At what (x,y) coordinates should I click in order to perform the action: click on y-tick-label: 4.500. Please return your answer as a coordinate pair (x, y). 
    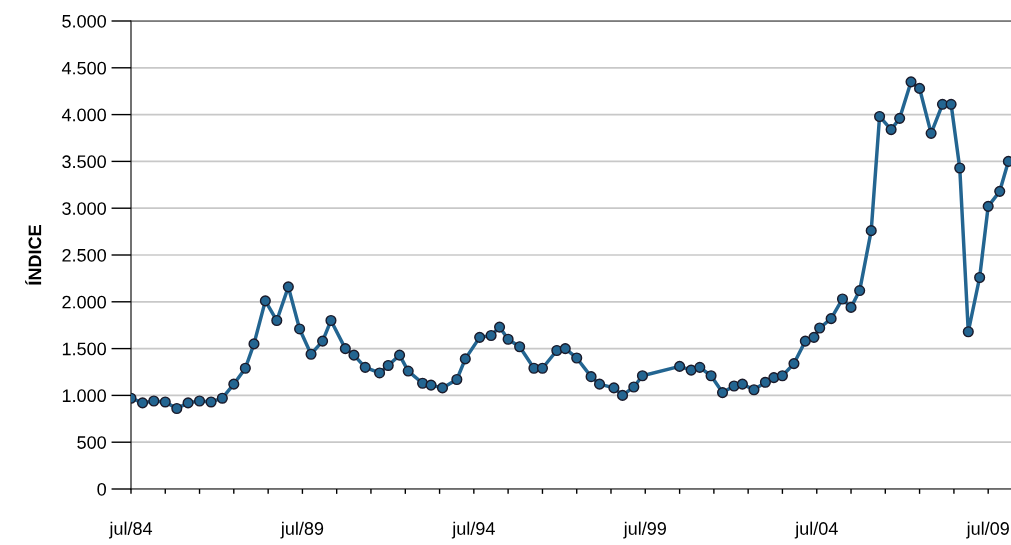
    Looking at the image, I should click on (83, 68).